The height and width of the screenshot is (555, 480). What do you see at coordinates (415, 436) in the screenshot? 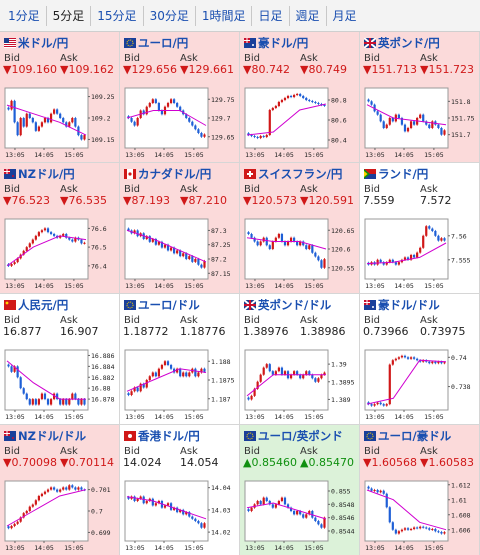
I see `pair-name: ユーロ/豪ドル` at bounding box center [415, 436].